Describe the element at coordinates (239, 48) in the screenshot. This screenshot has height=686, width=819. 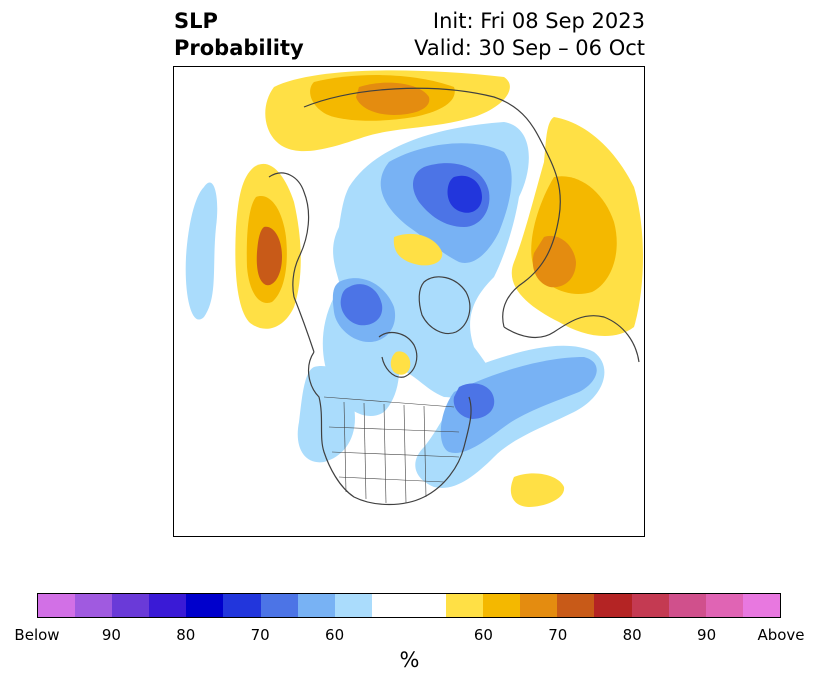
I see `title-probability: Probability` at that location.